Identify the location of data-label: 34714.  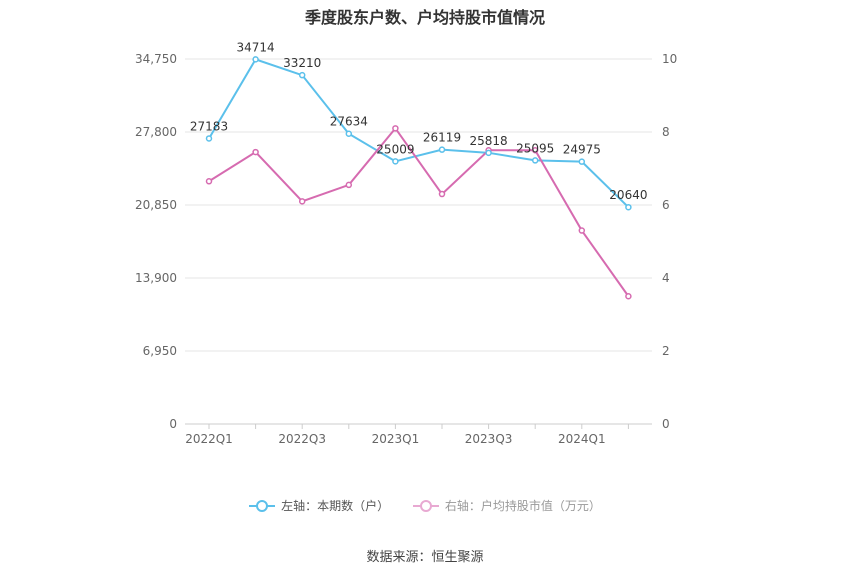
(256, 47).